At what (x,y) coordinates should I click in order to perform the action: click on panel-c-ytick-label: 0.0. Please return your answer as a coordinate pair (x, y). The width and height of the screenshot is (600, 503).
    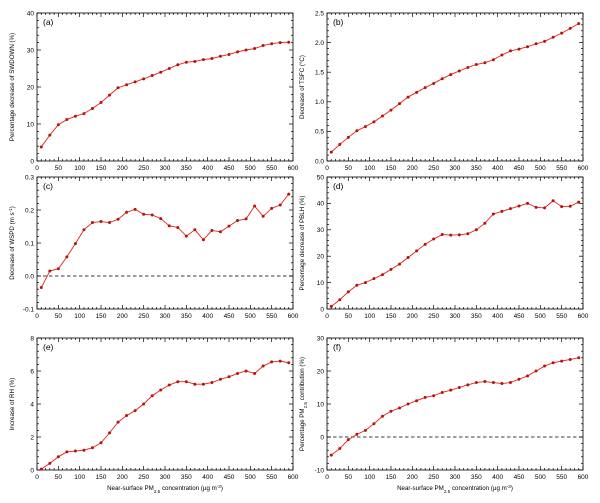
    Looking at the image, I should click on (29, 276).